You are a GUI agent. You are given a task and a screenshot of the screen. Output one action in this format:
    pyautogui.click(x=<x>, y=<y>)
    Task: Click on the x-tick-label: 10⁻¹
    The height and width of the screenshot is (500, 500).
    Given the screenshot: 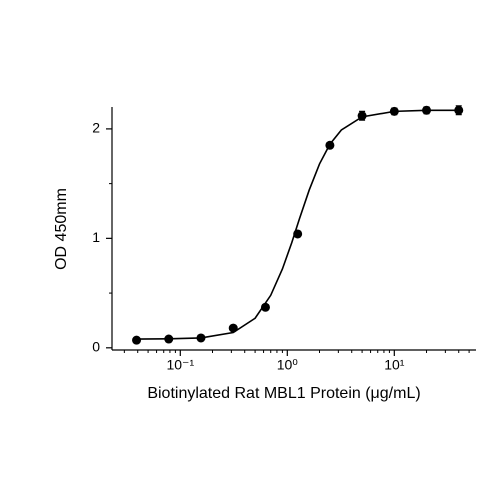 What is the action you would take?
    pyautogui.click(x=180, y=365)
    